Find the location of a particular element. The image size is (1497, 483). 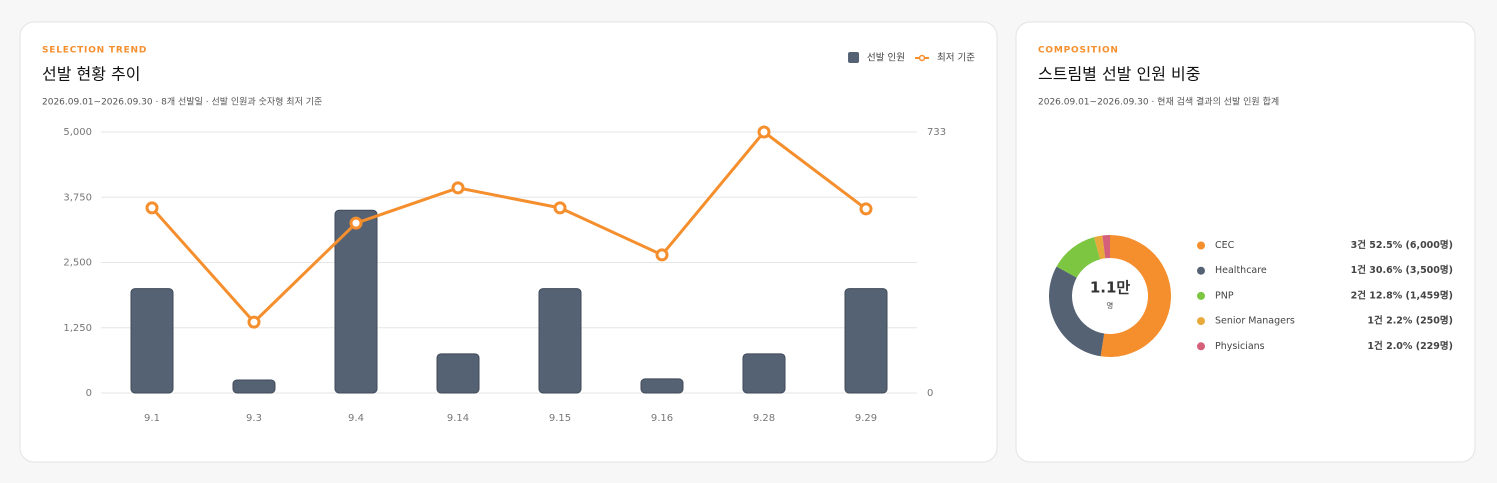

y2-tick-label: 0 is located at coordinates (930, 393).